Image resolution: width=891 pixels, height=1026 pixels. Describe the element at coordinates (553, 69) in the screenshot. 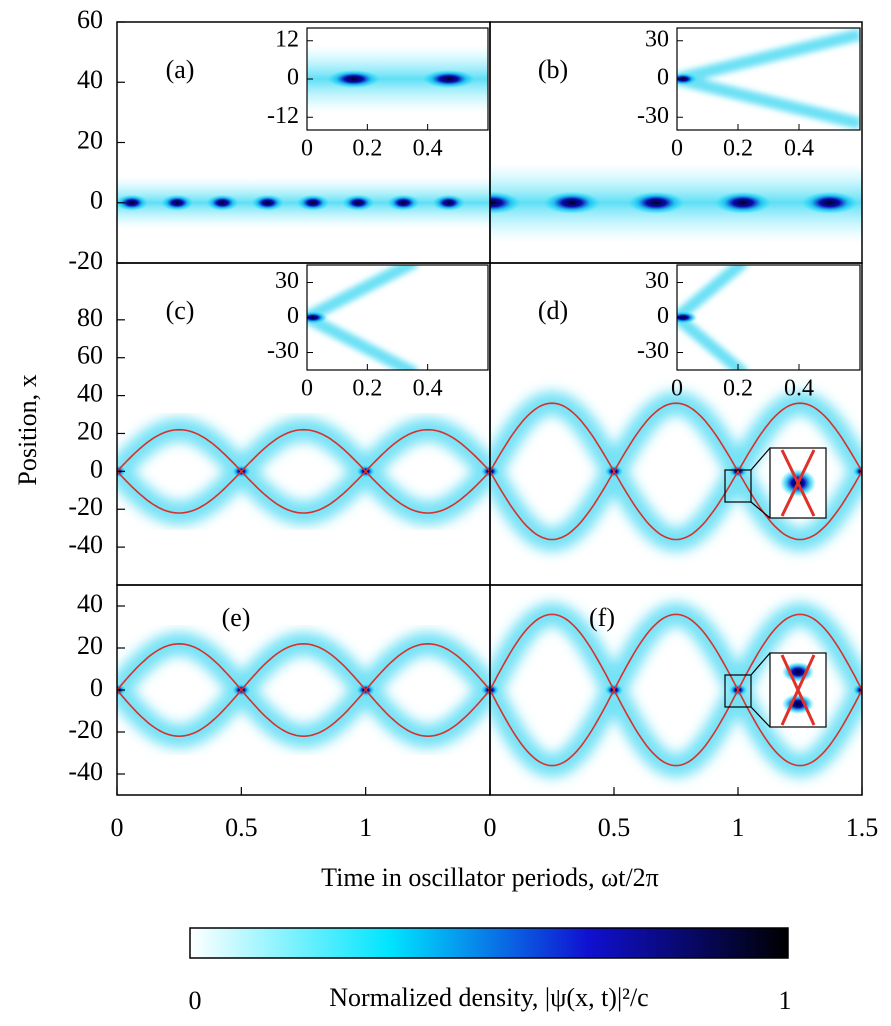

I see `panel-label: (b)` at that location.